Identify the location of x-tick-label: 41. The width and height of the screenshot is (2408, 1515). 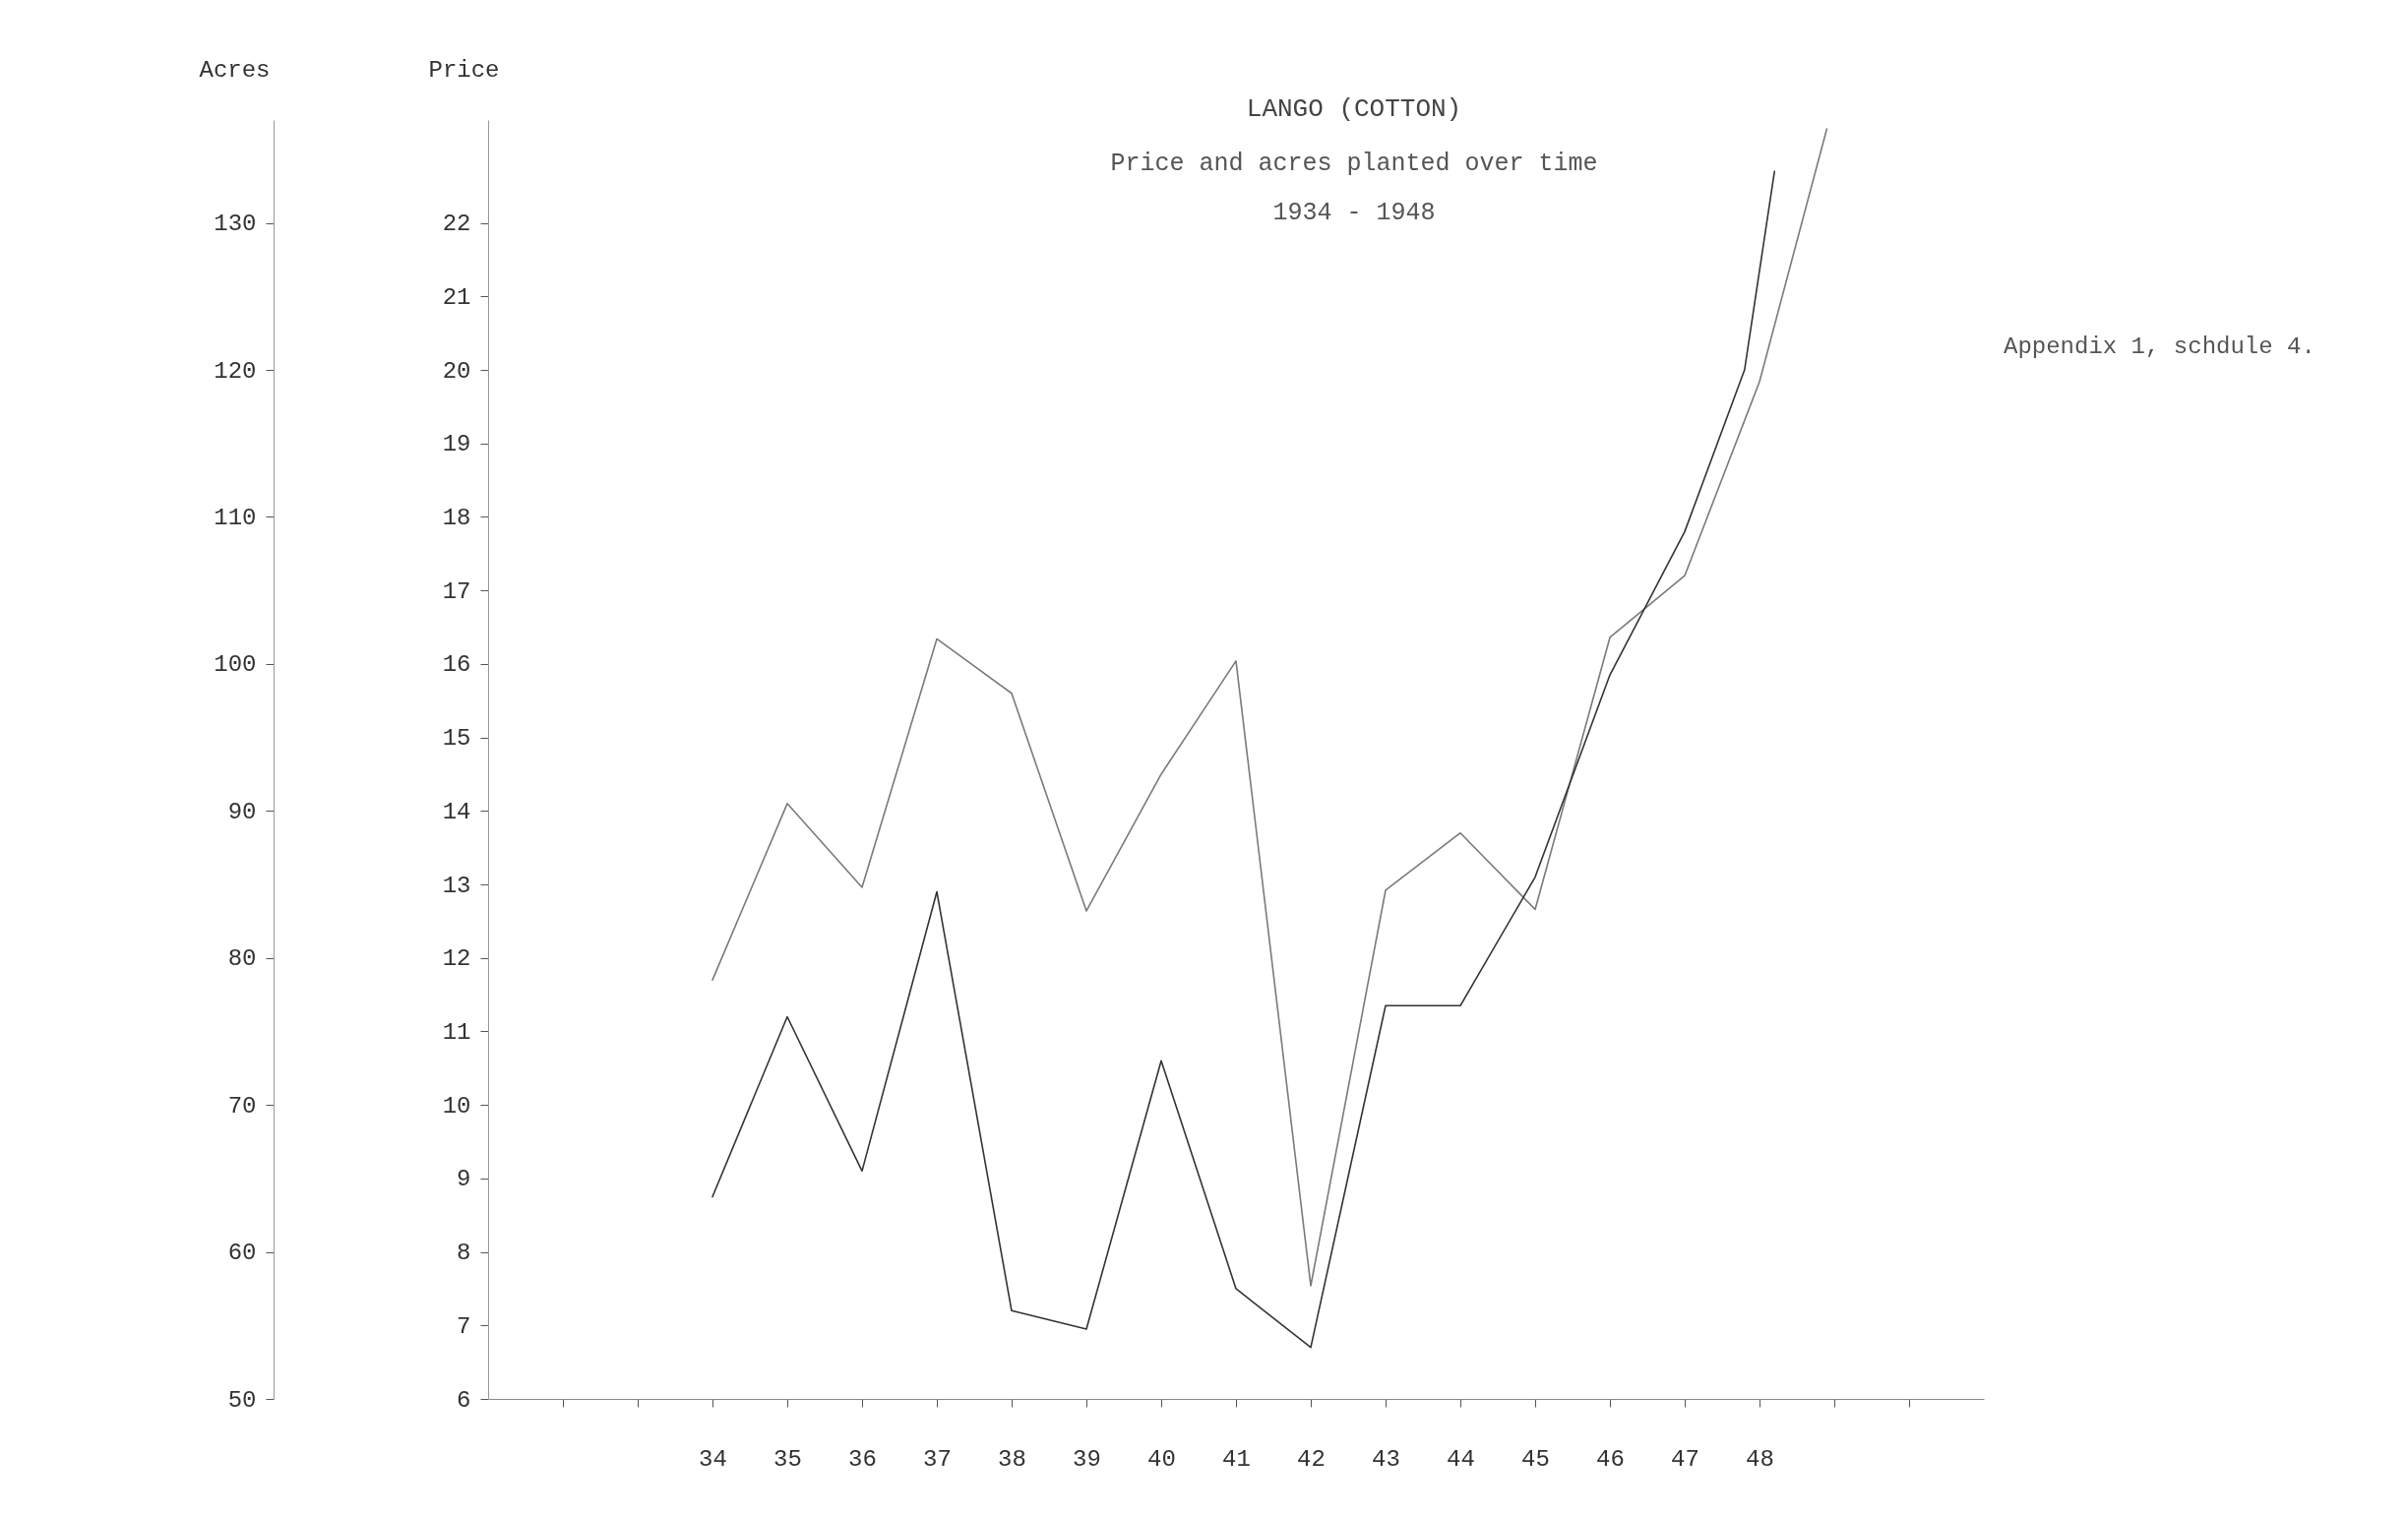
(1236, 1459).